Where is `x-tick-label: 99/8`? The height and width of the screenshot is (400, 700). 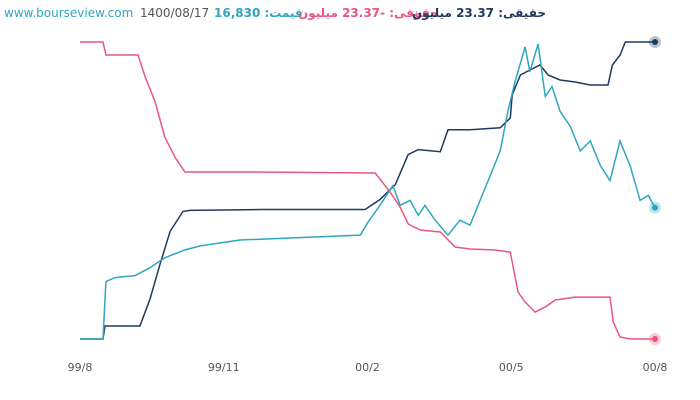 x-tick-label: 99/8 is located at coordinates (80, 367).